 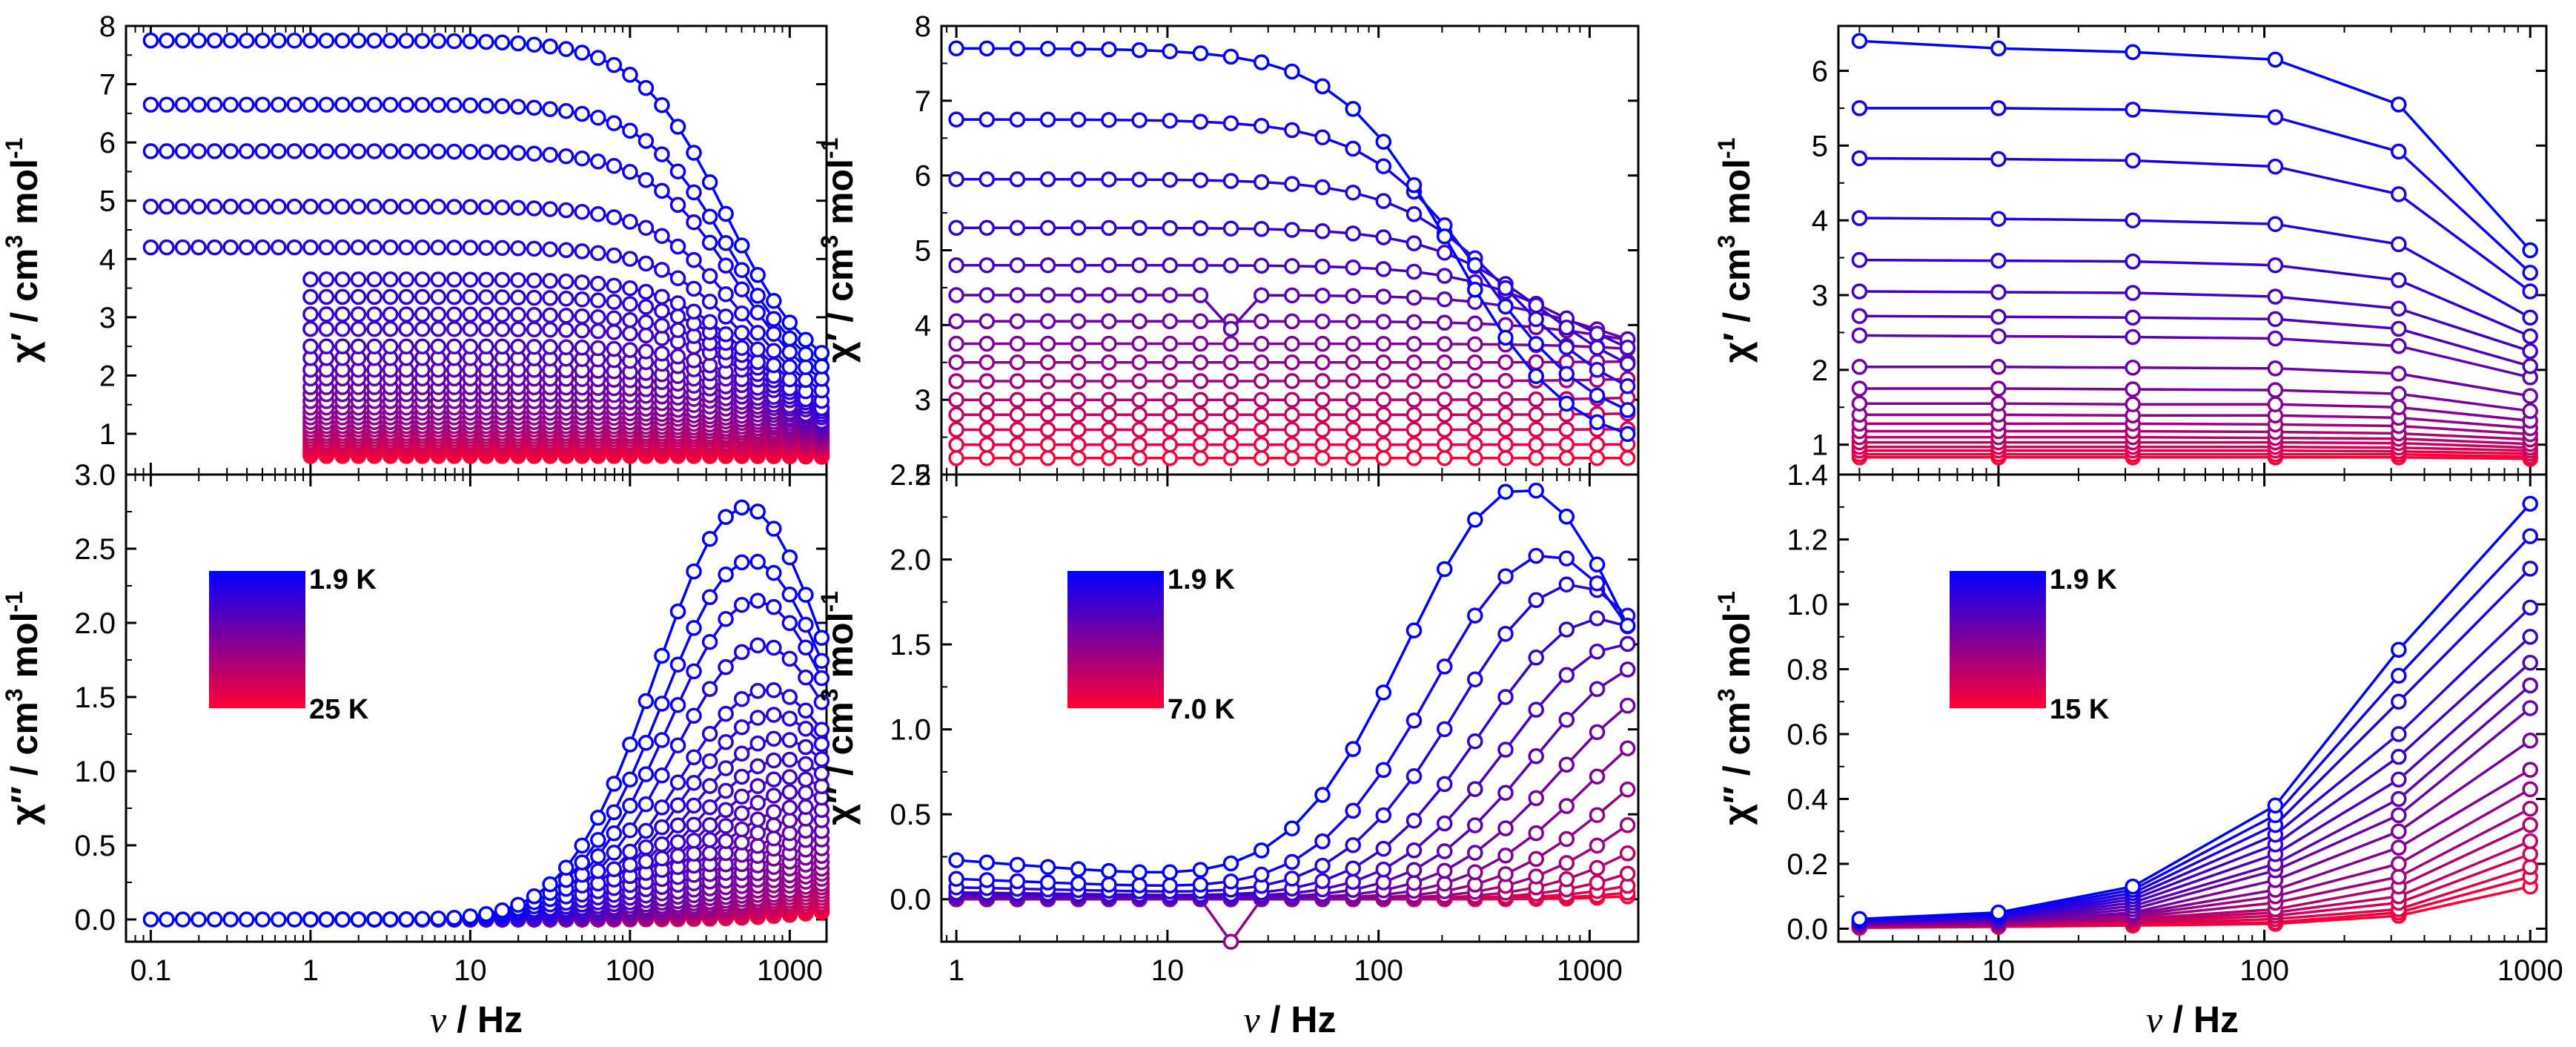 What do you see at coordinates (107, 26) in the screenshot?
I see `y-tick-label: 8` at bounding box center [107, 26].